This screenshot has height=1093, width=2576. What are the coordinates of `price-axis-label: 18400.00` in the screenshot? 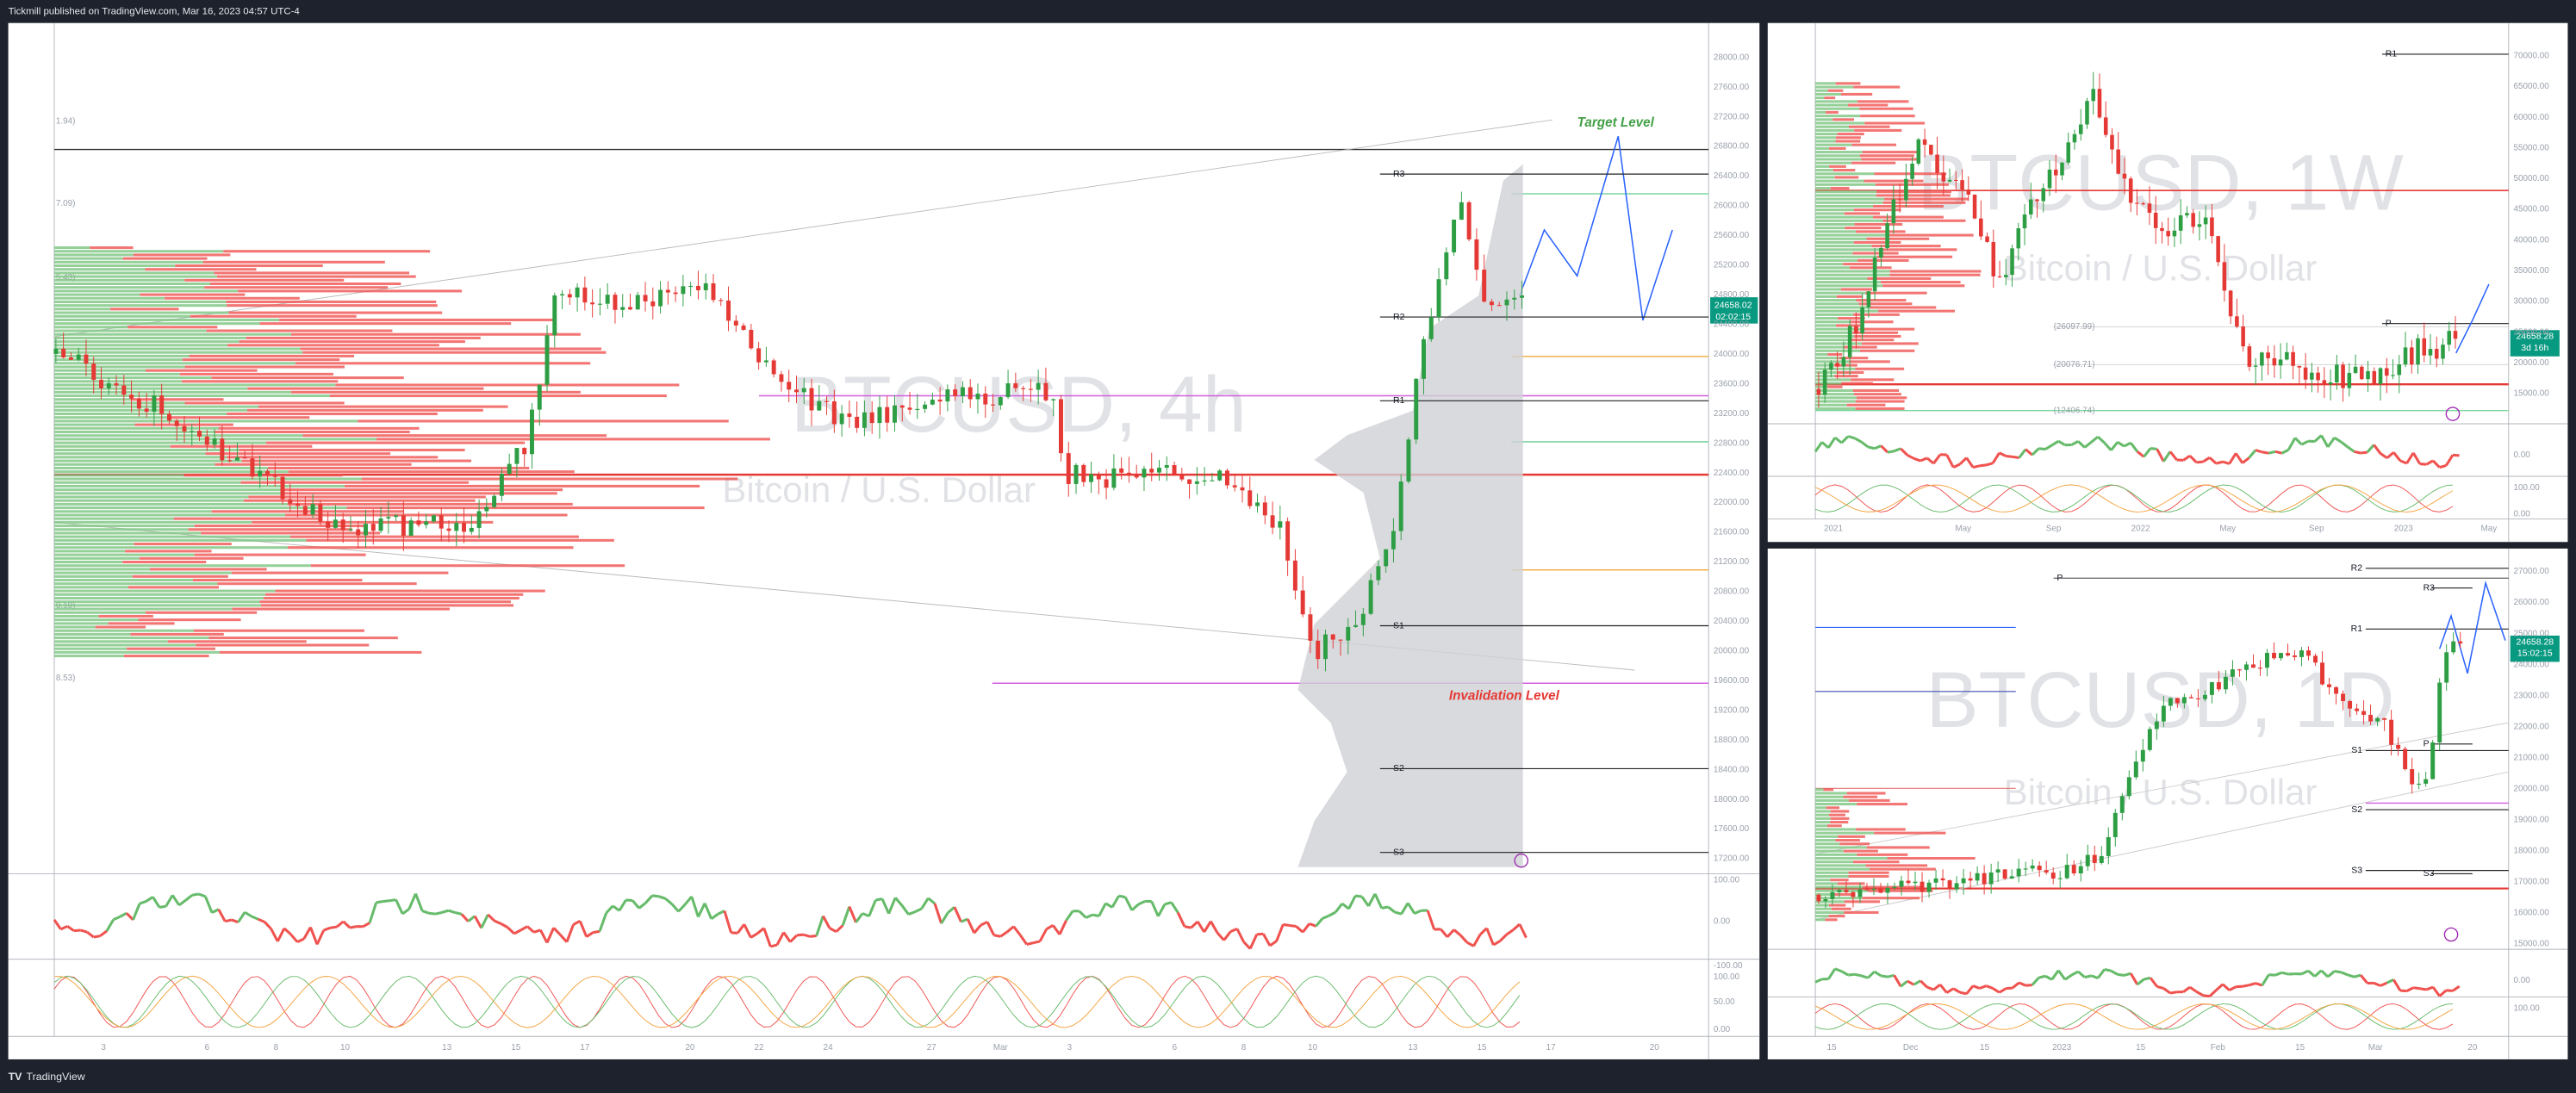 It's located at (1732, 769).